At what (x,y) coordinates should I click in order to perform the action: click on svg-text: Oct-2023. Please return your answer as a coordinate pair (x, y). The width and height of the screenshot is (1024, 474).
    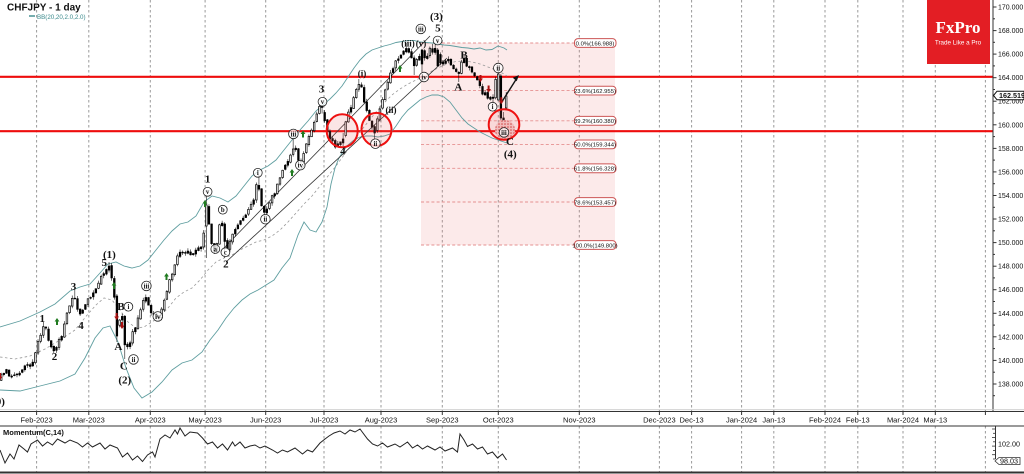
    Looking at the image, I should click on (498, 420).